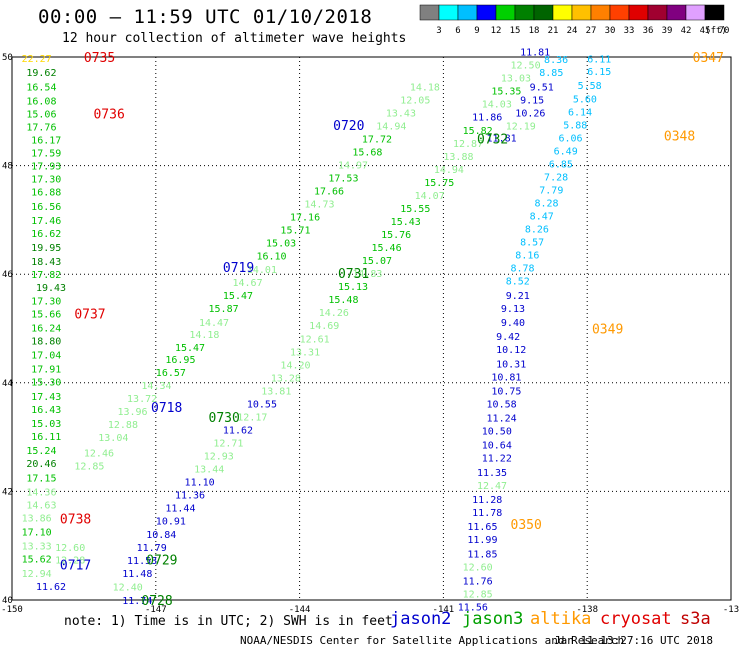 The image size is (740, 650). What do you see at coordinates (607, 330) in the screenshot?
I see `track-time-label: 0349` at bounding box center [607, 330].